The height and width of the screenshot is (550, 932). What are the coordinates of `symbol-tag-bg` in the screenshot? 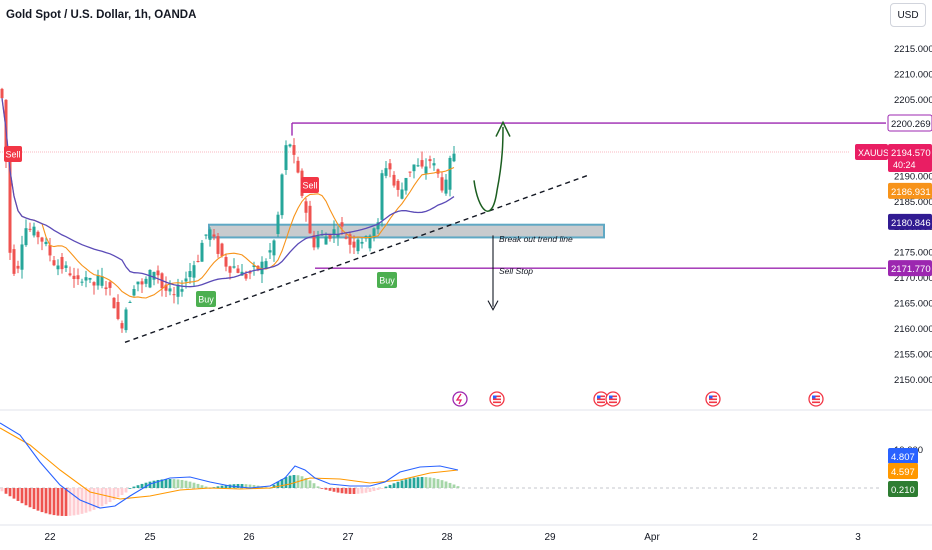 It's located at (871, 152).